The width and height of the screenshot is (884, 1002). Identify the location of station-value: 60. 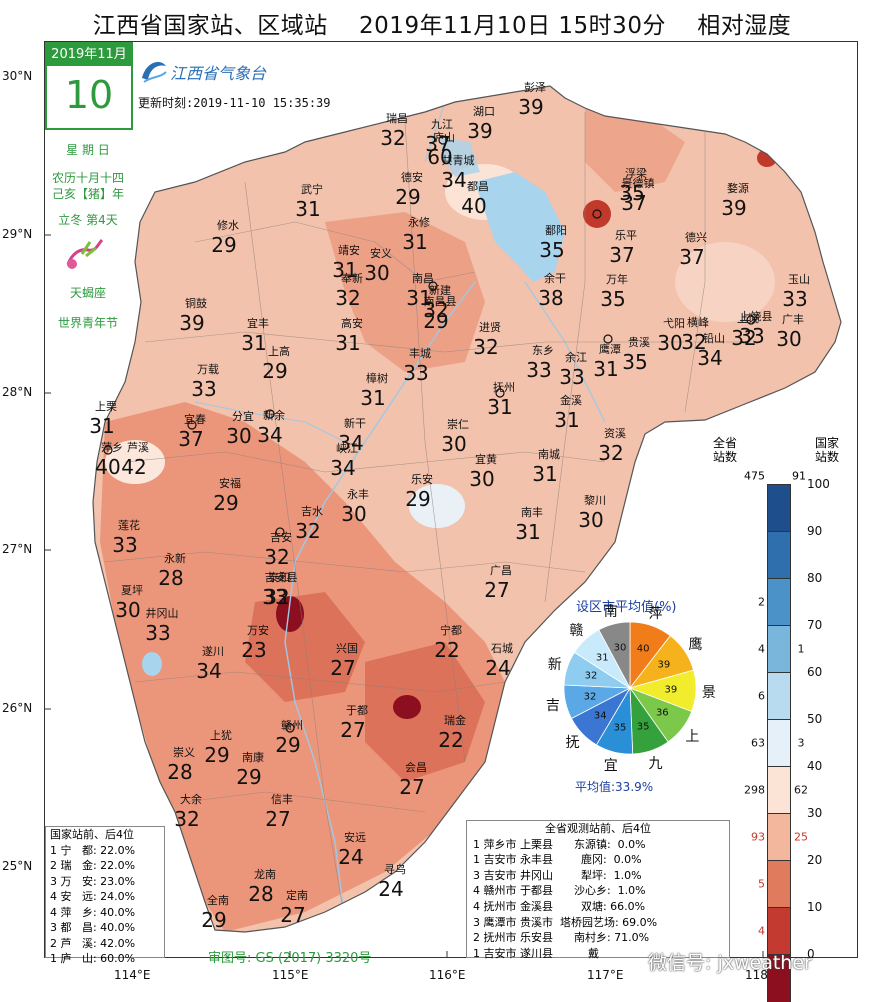
(440, 157).